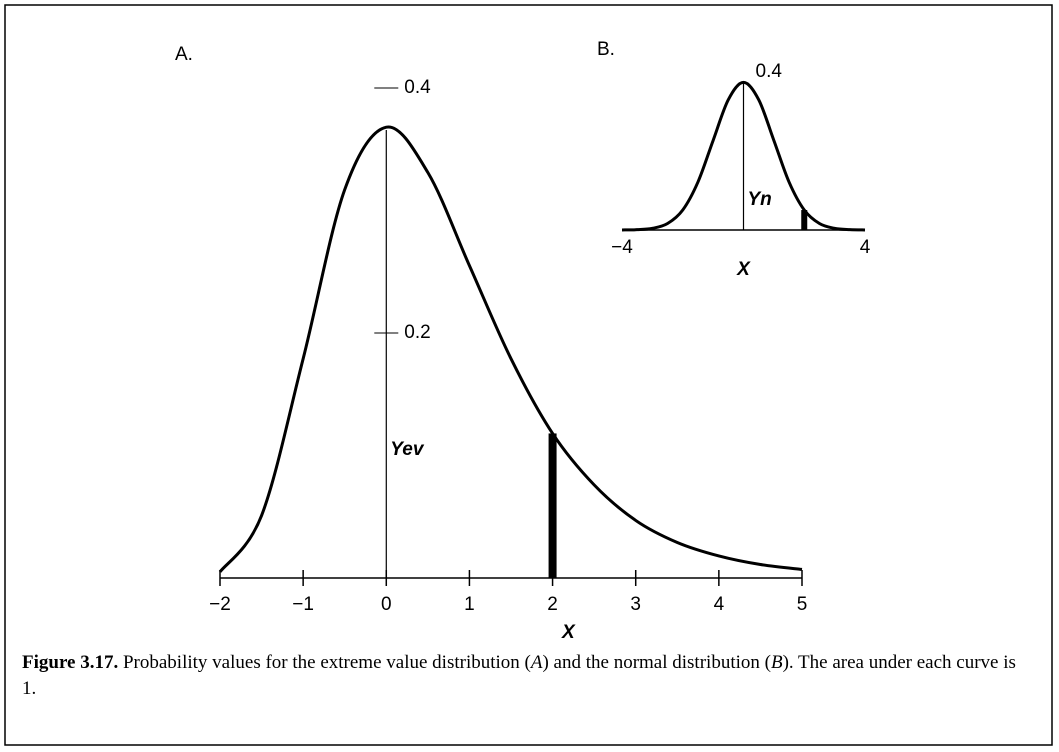 The image size is (1059, 752). Describe the element at coordinates (743, 156) in the screenshot. I see `curve` at that location.